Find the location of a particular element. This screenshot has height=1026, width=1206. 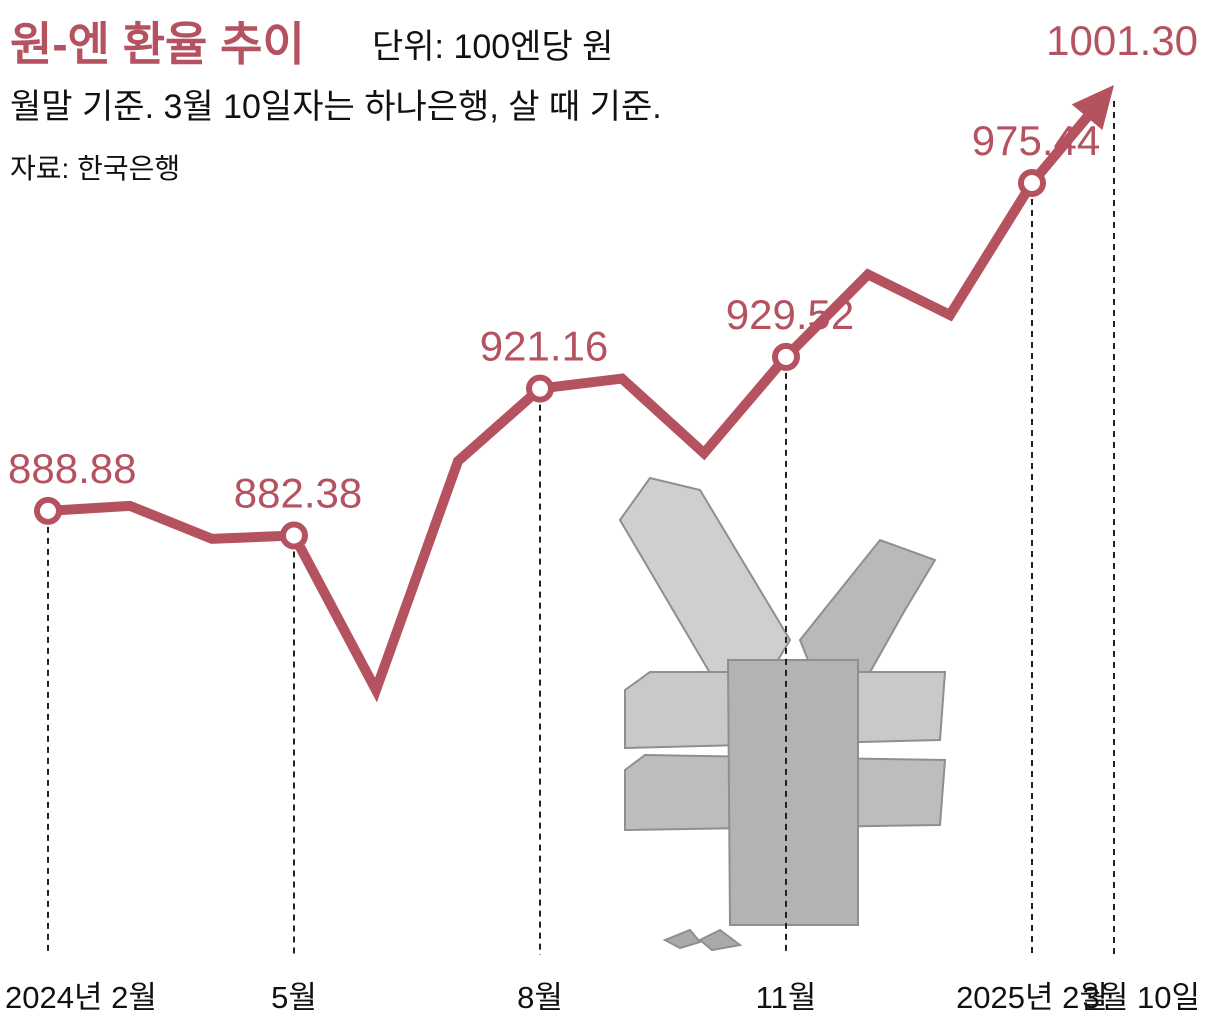

x-tick-label: 2025년 2월 is located at coordinates (1032, 997).